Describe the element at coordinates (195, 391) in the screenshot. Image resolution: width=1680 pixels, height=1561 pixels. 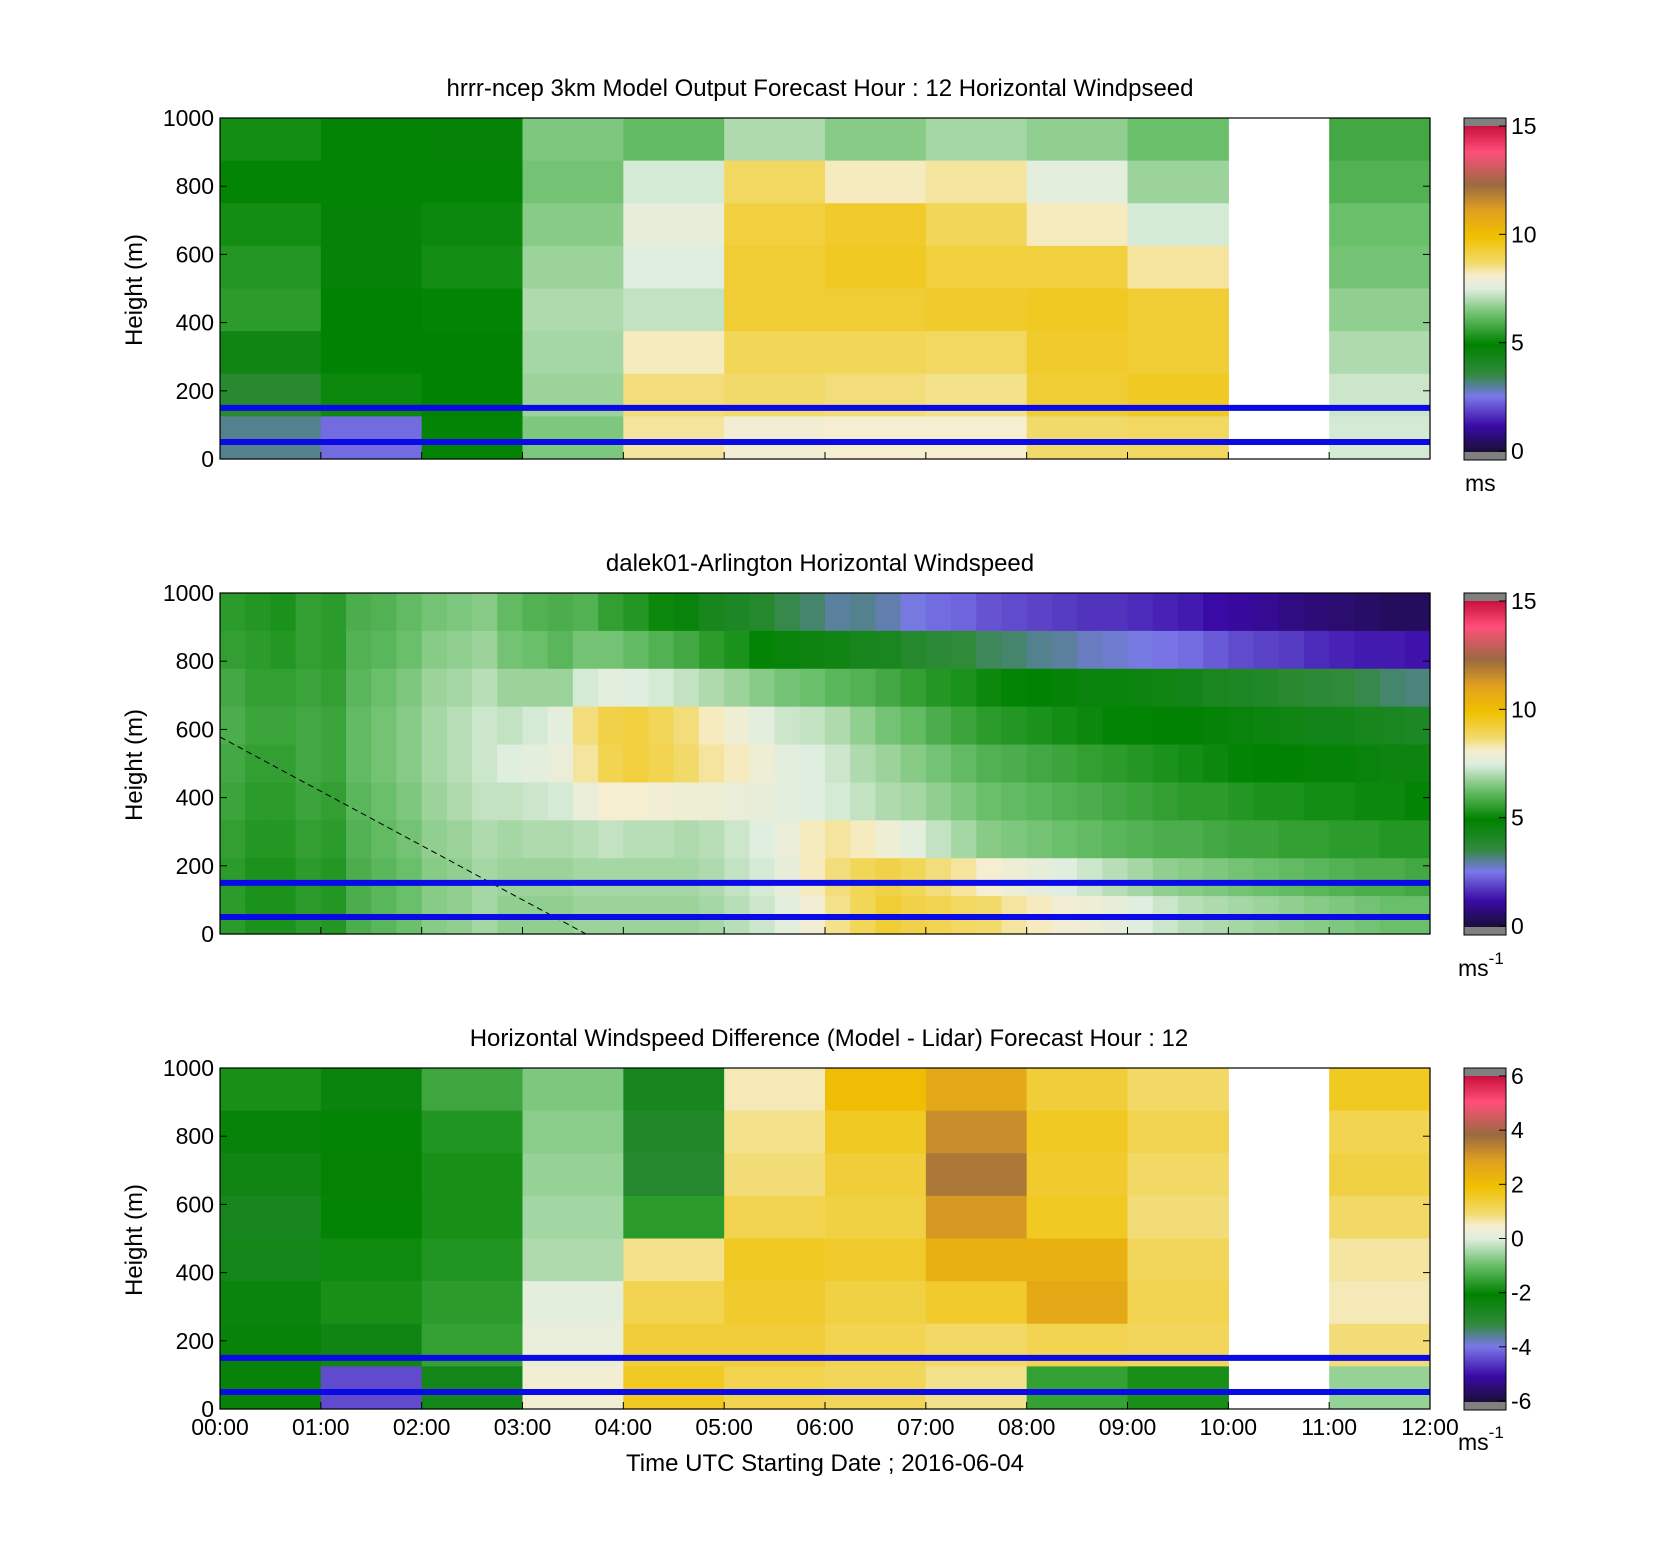
I see `ytick-label: 200` at that location.